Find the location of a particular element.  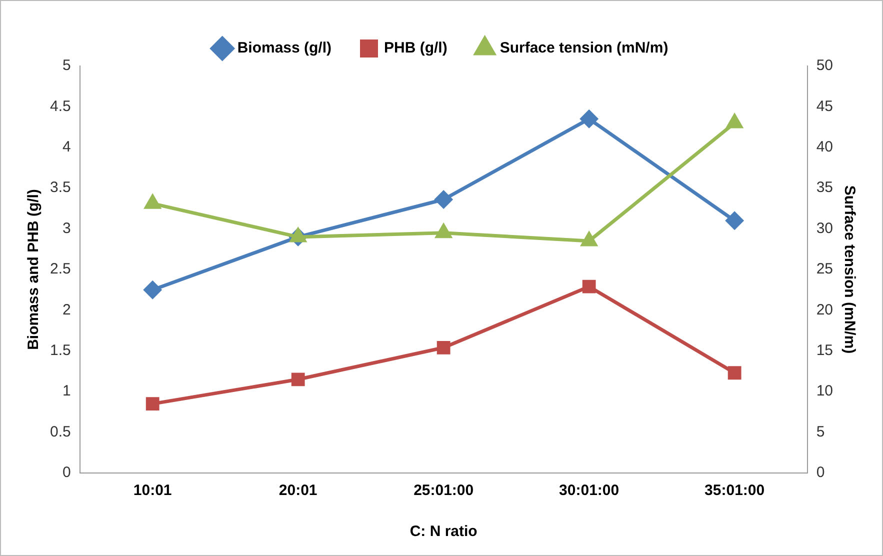

y-tick-label: 3.5 is located at coordinates (60, 187).